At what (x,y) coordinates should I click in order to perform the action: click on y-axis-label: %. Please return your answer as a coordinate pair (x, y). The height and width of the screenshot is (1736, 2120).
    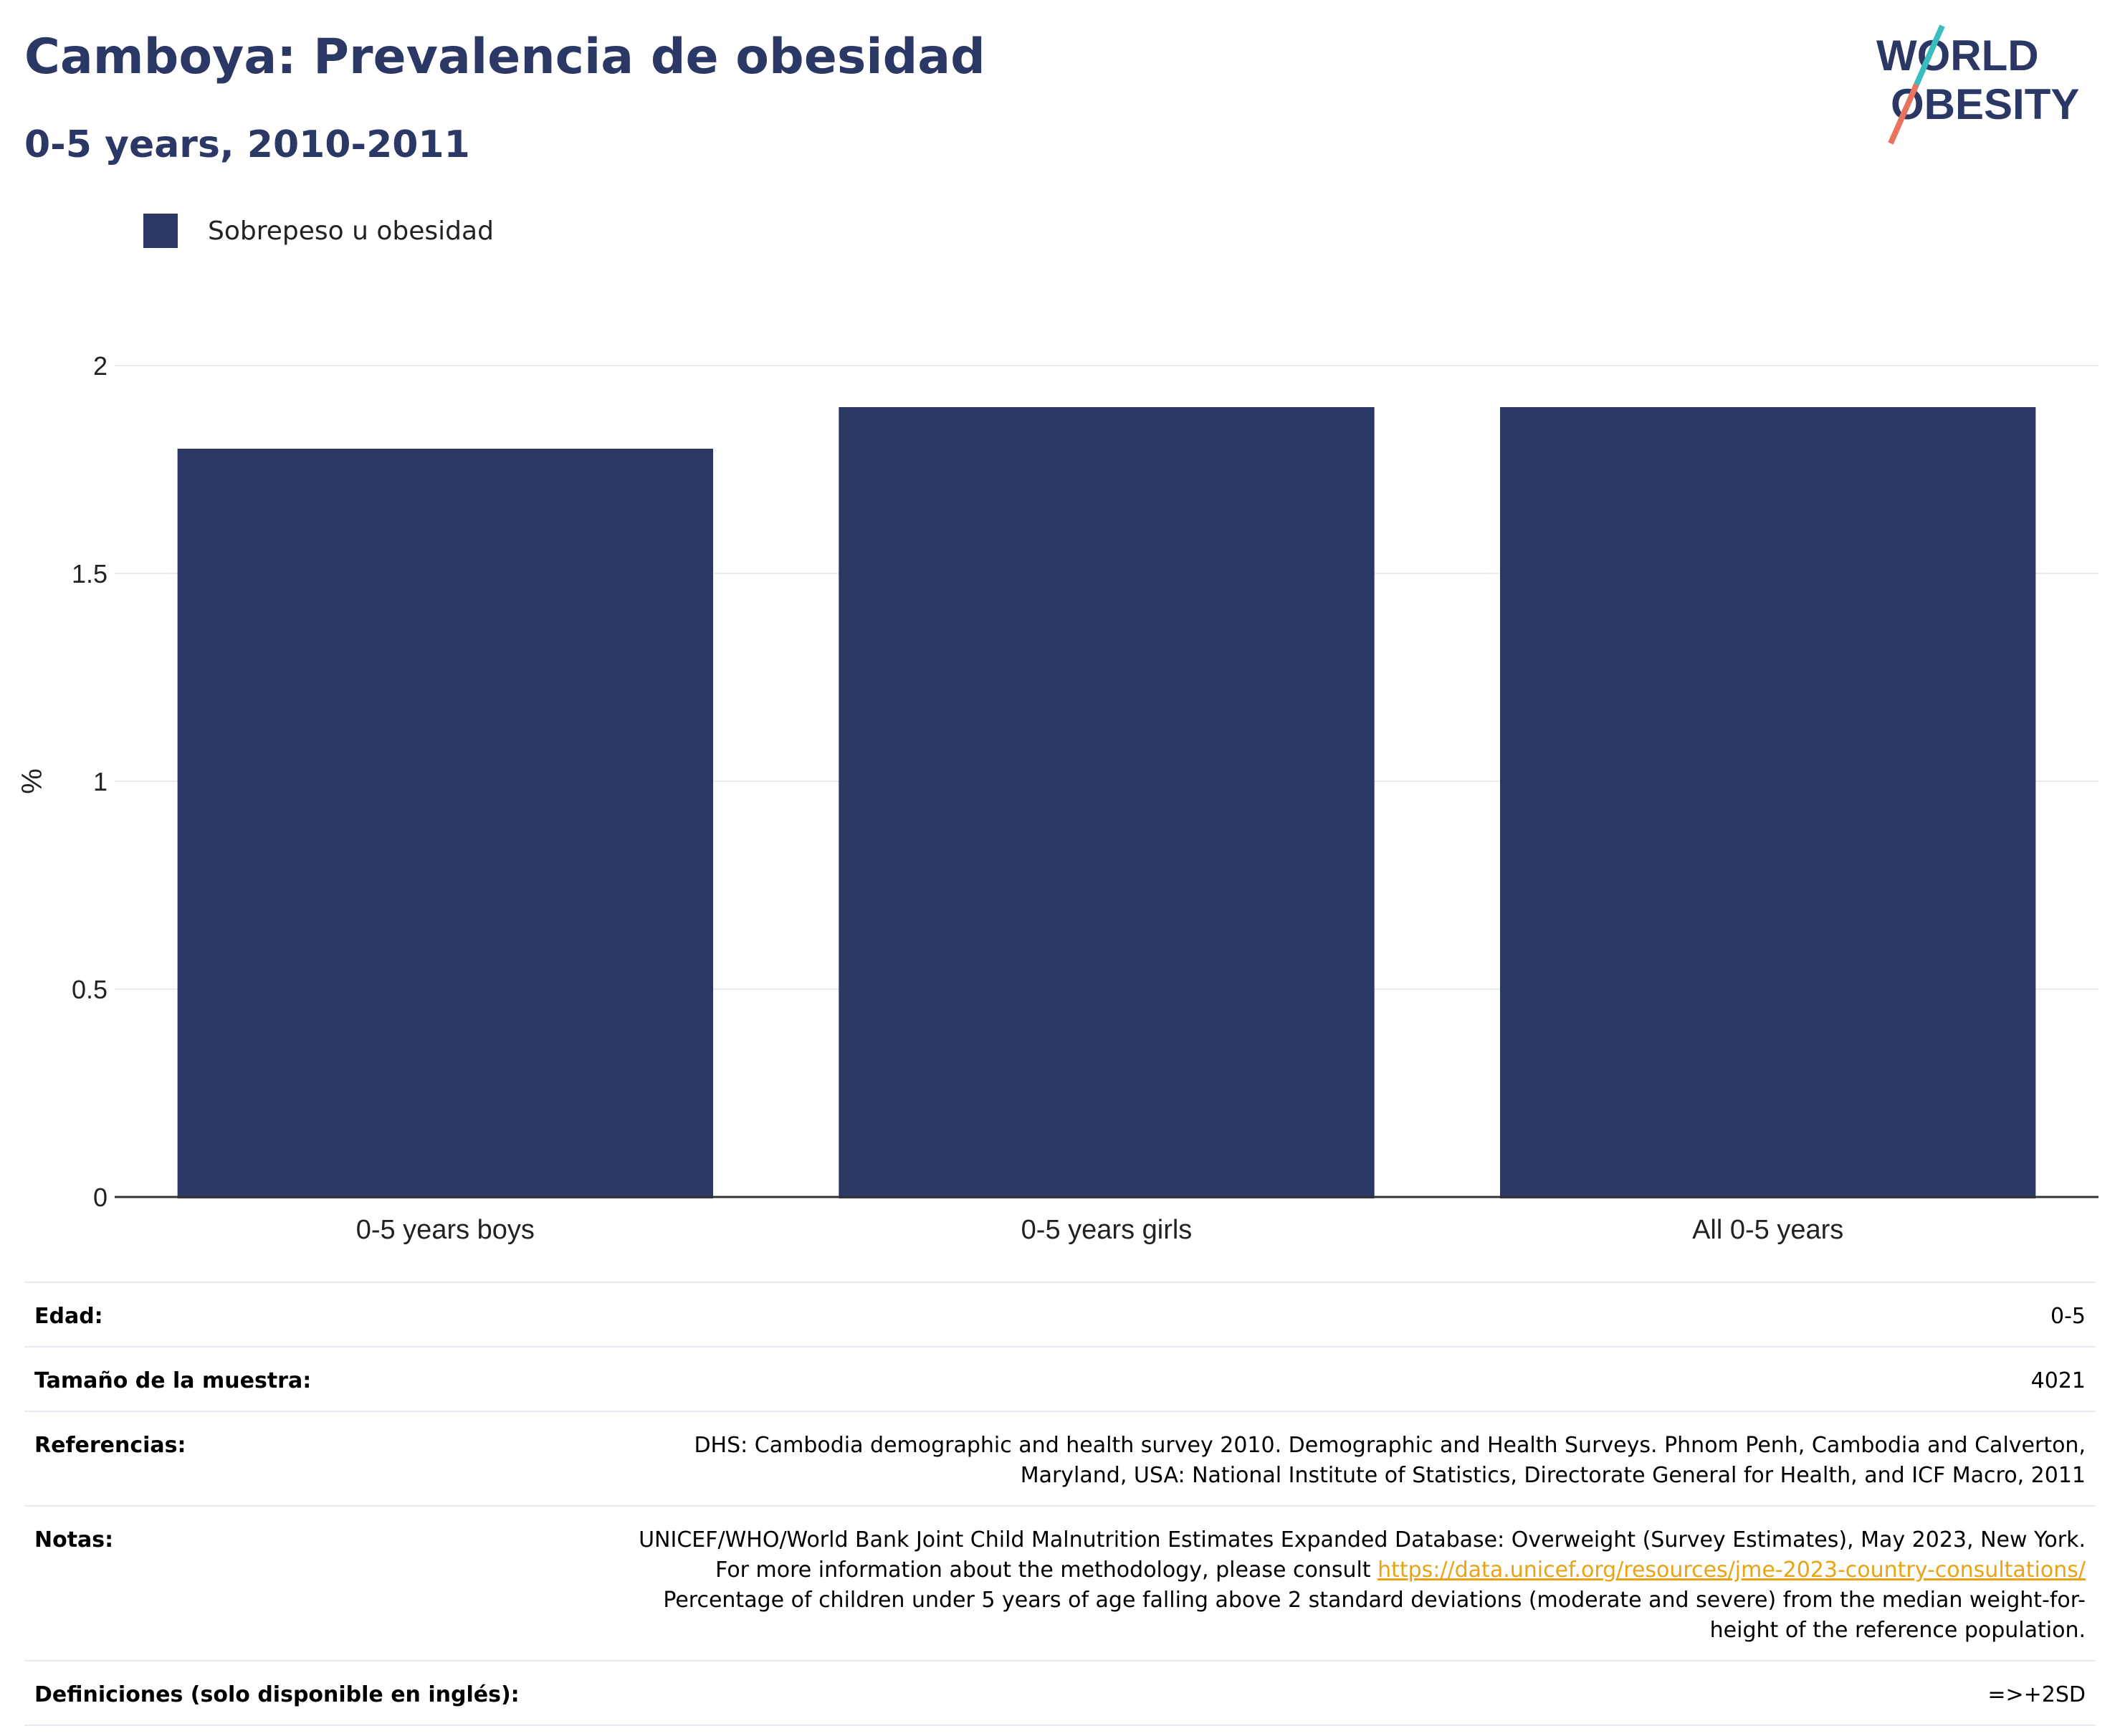
    Looking at the image, I should click on (32, 781).